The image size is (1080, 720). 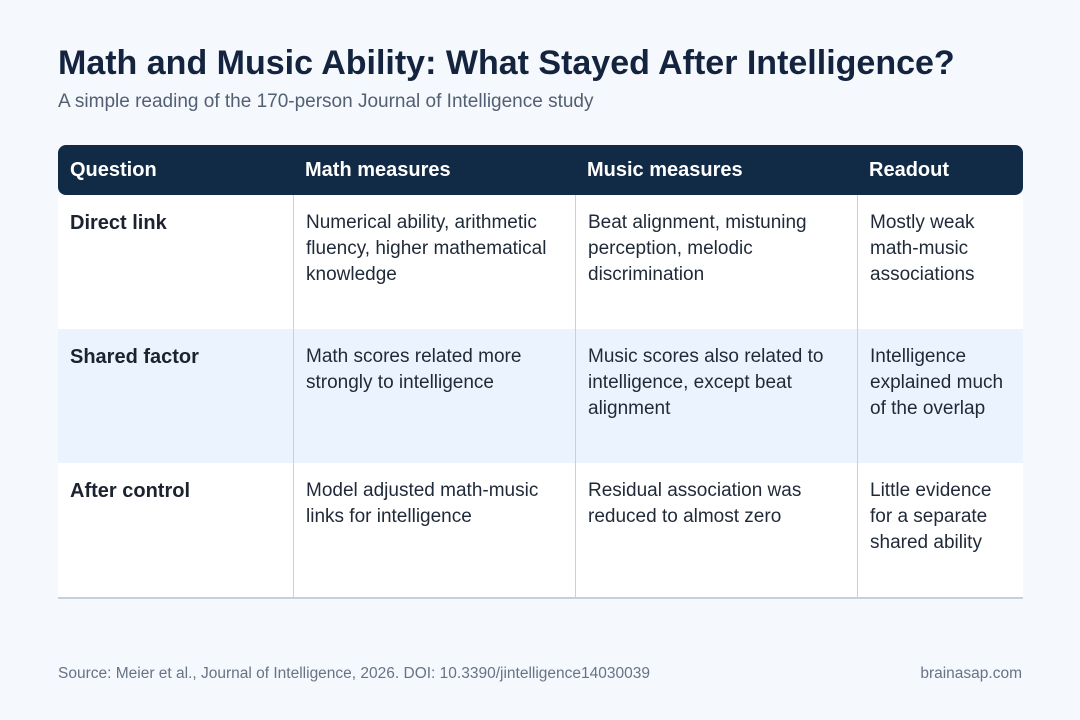 I want to click on column-header-readout: Readout, so click(x=909, y=169).